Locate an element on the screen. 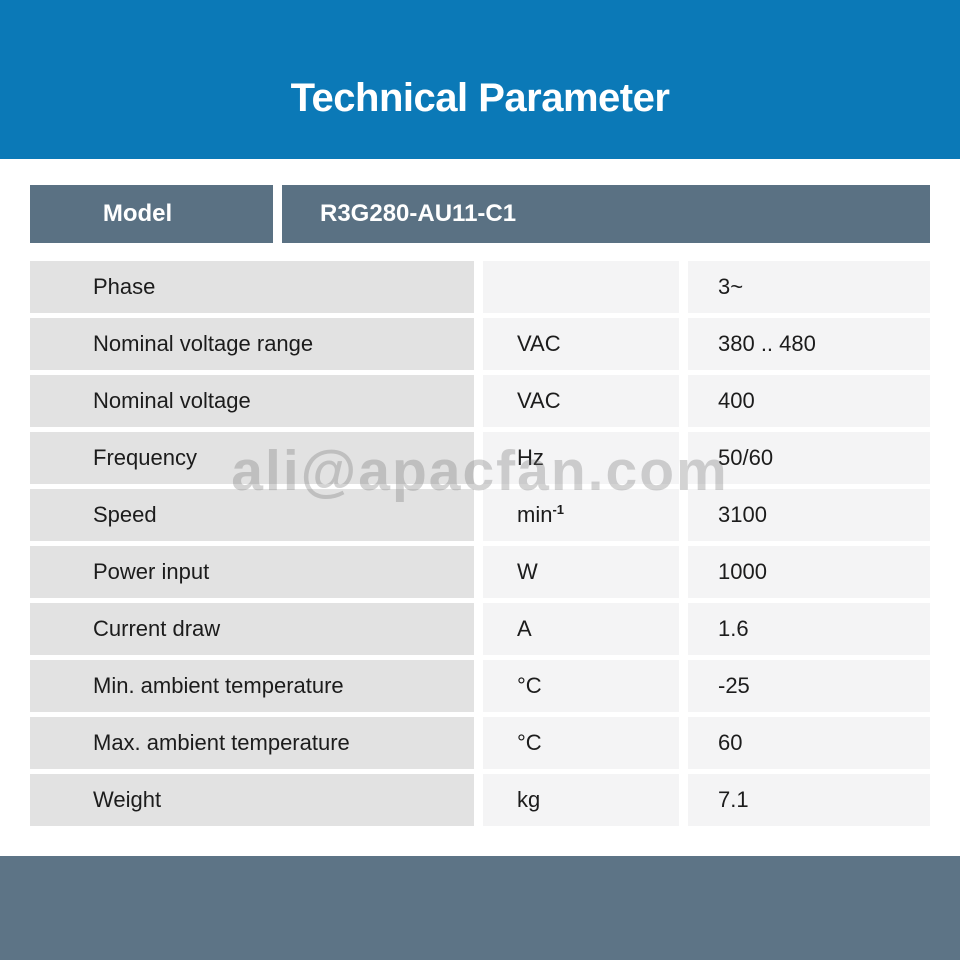  param-label-cell: Phase is located at coordinates (252, 287).